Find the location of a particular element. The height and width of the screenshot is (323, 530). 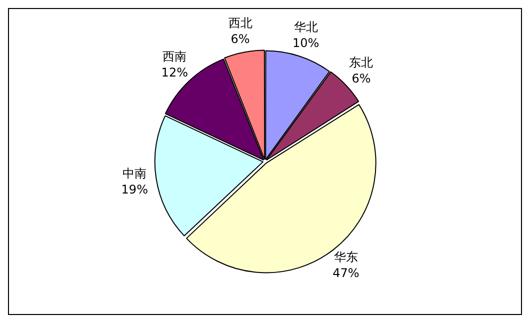

slice-label: 中南 is located at coordinates (134, 173).